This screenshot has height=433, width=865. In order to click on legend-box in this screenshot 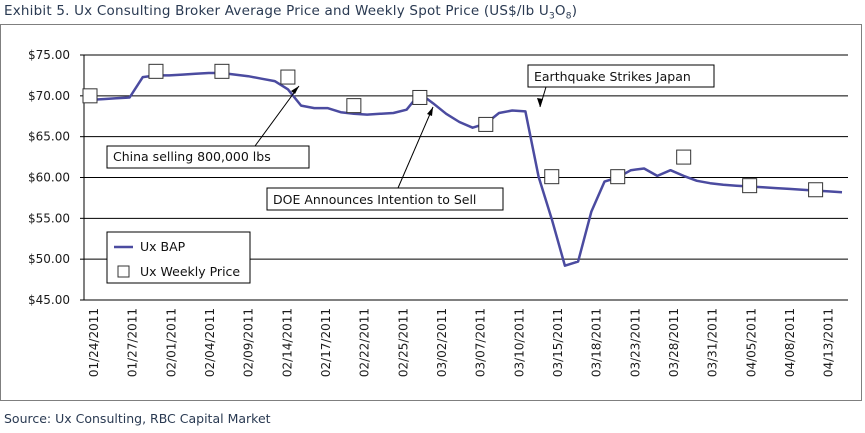, I will do `click(178, 257)`.